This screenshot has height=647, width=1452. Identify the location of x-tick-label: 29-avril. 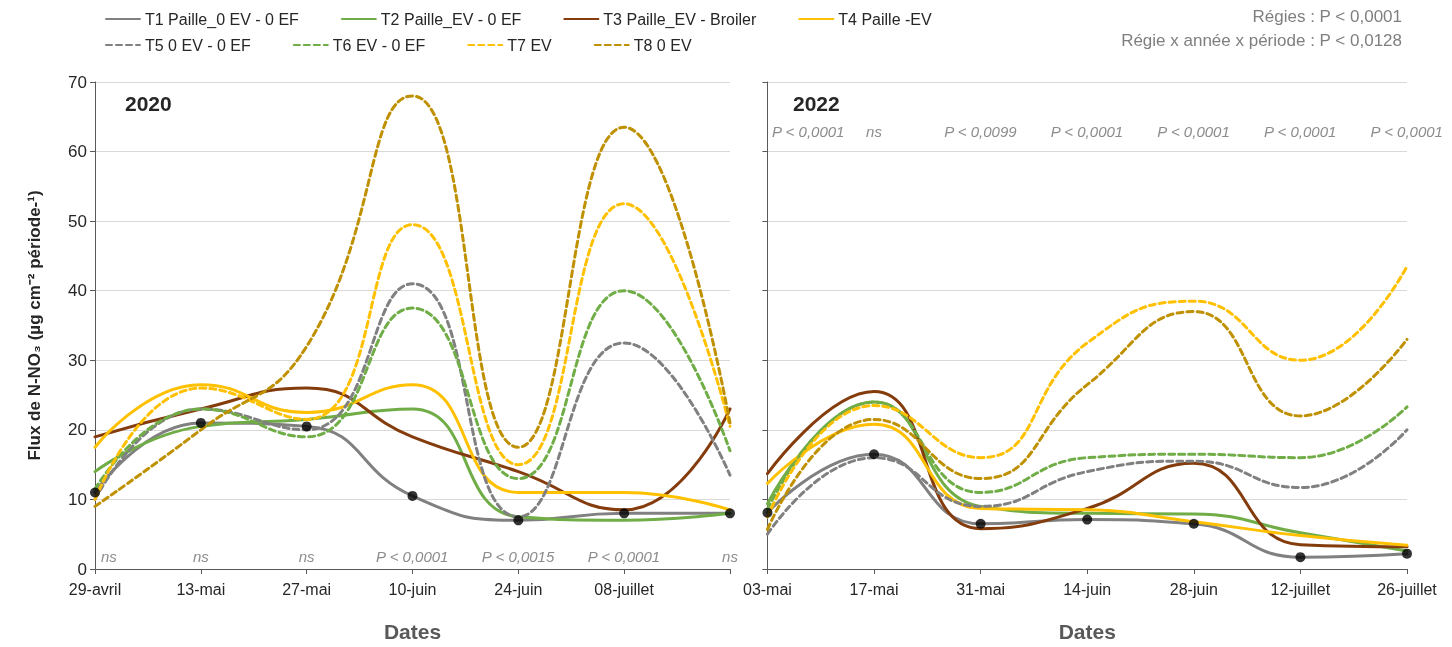
(95, 589).